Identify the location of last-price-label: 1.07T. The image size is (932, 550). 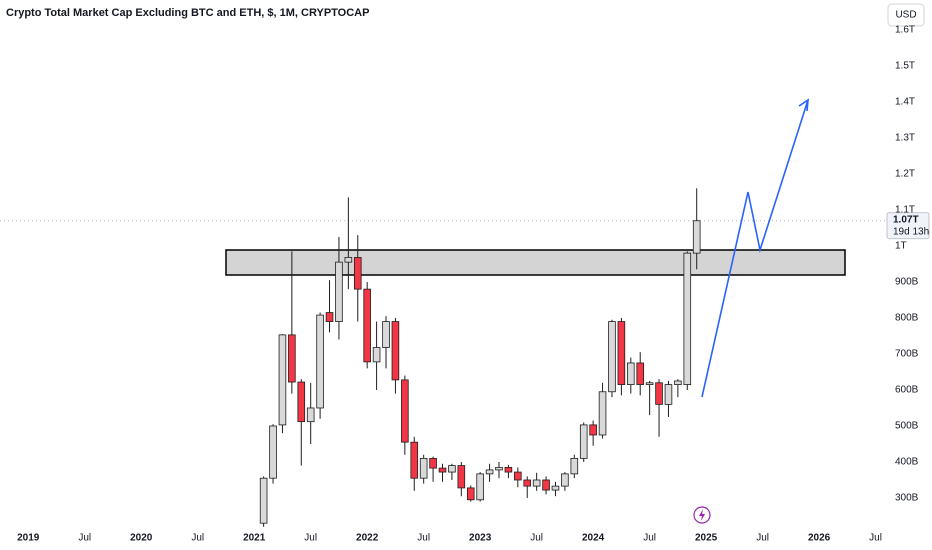
(906, 219).